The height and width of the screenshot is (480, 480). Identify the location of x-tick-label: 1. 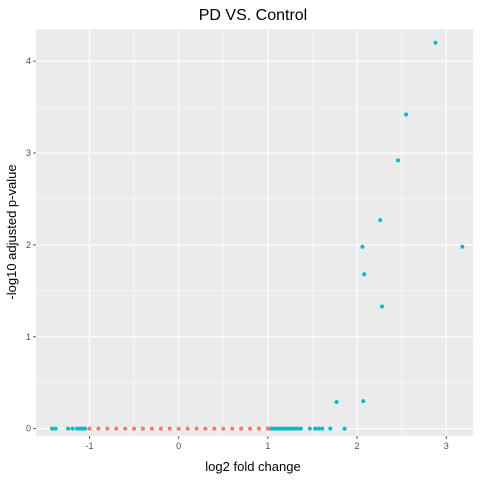
(267, 446).